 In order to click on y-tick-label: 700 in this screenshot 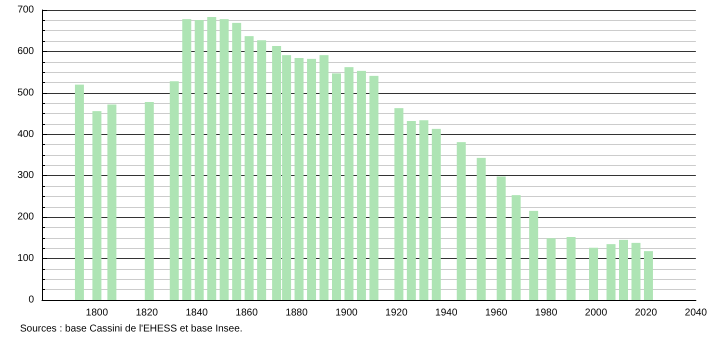, I will do `click(25, 10)`.